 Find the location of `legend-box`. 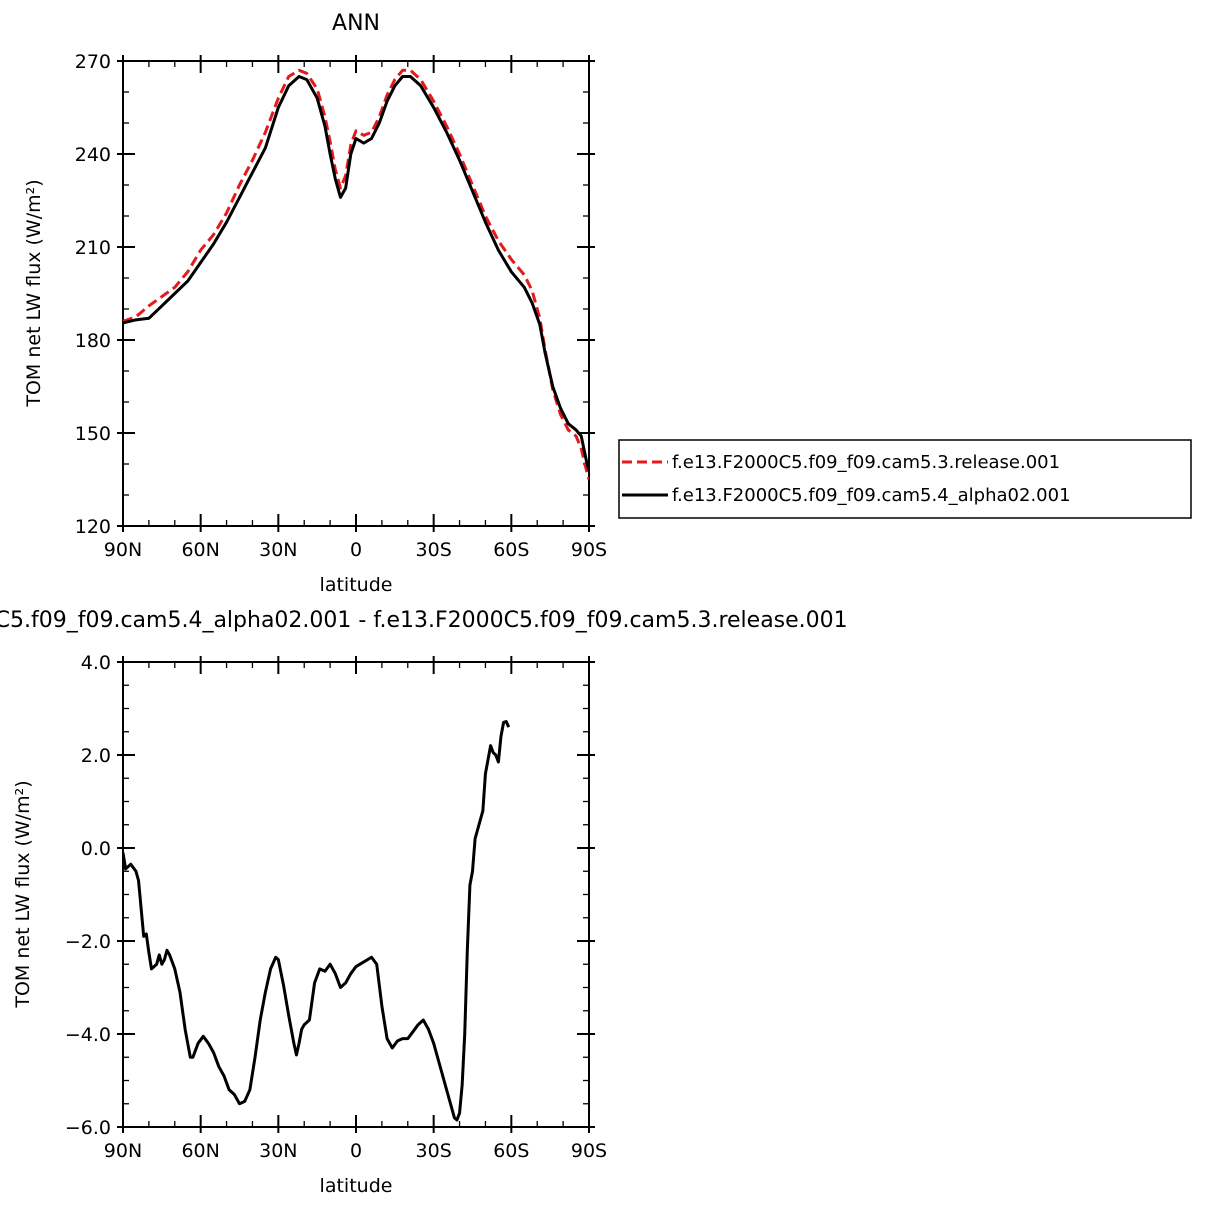

legend-box is located at coordinates (905, 479).